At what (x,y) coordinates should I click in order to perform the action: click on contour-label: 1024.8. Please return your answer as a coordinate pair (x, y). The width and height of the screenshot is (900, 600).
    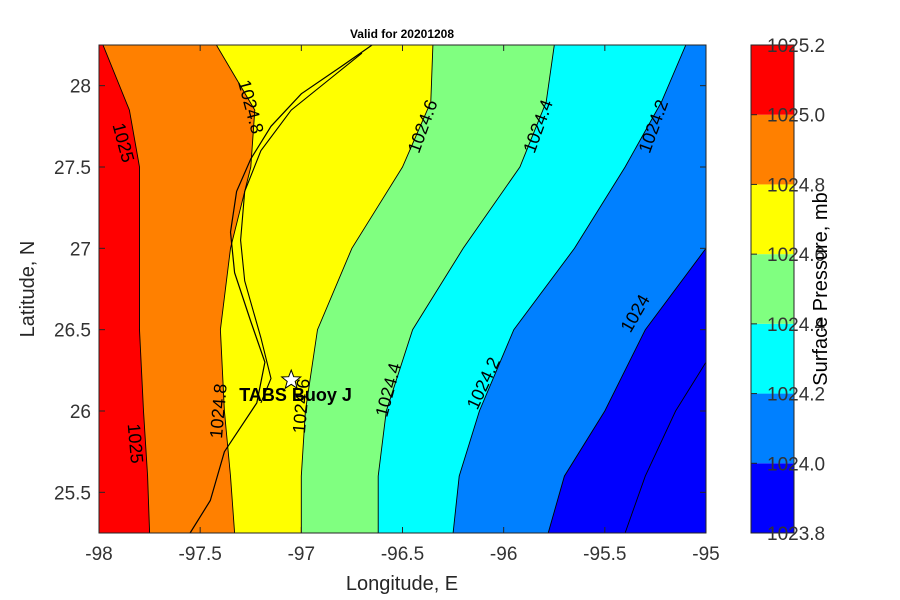
    Looking at the image, I should click on (218, 411).